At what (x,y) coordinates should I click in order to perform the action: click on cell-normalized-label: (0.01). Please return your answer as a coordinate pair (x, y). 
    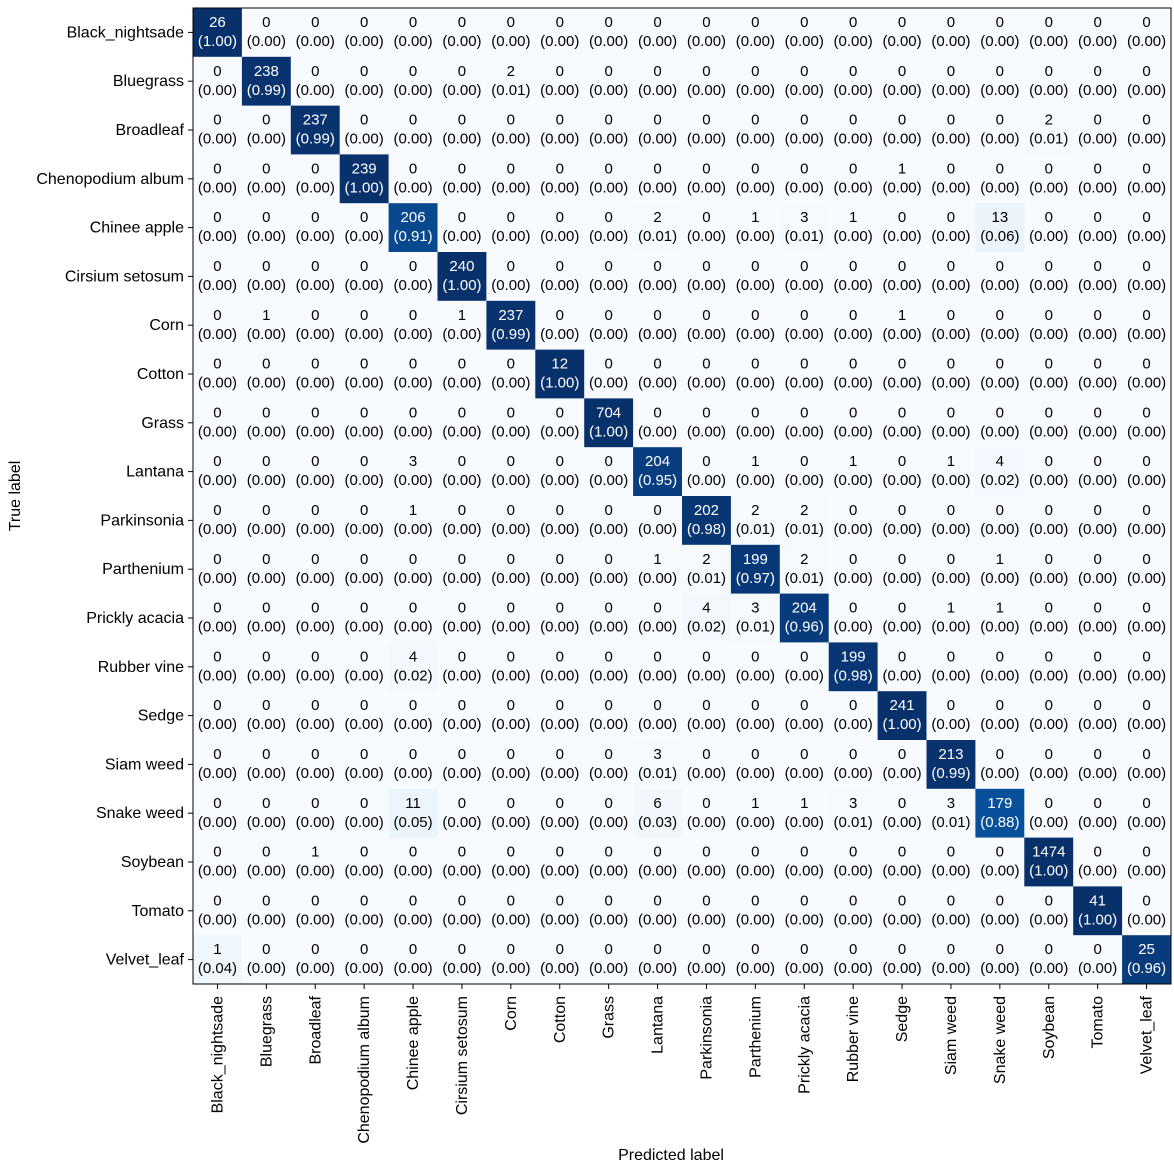
    Looking at the image, I should click on (657, 236).